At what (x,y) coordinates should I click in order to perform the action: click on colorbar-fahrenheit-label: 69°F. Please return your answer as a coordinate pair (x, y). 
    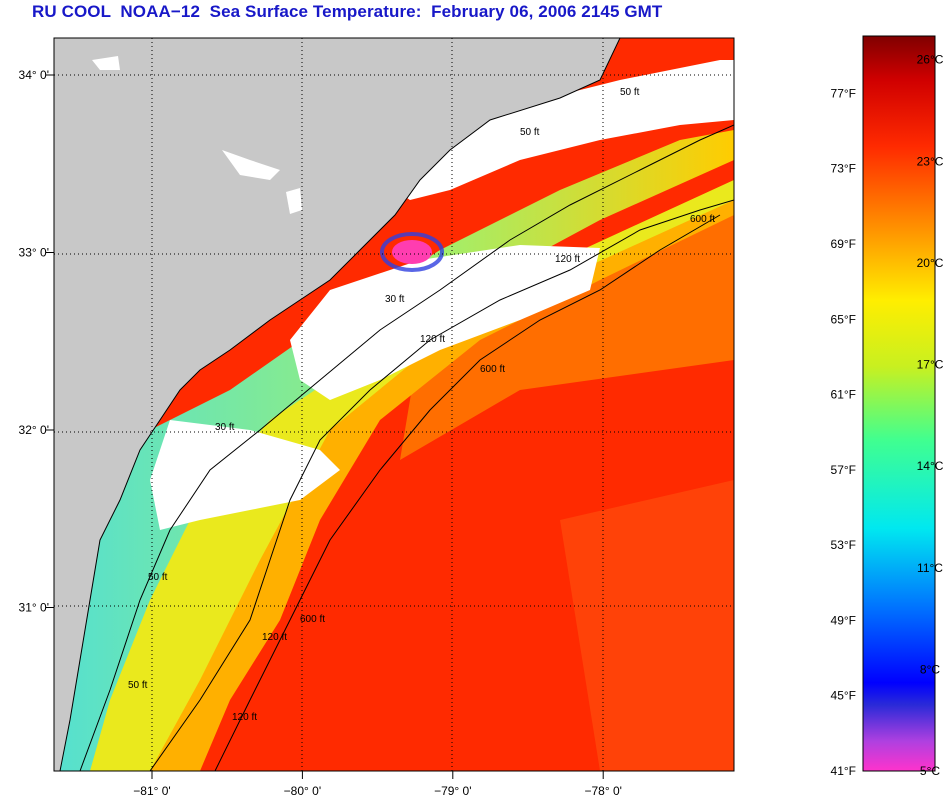
    Looking at the image, I should click on (843, 244).